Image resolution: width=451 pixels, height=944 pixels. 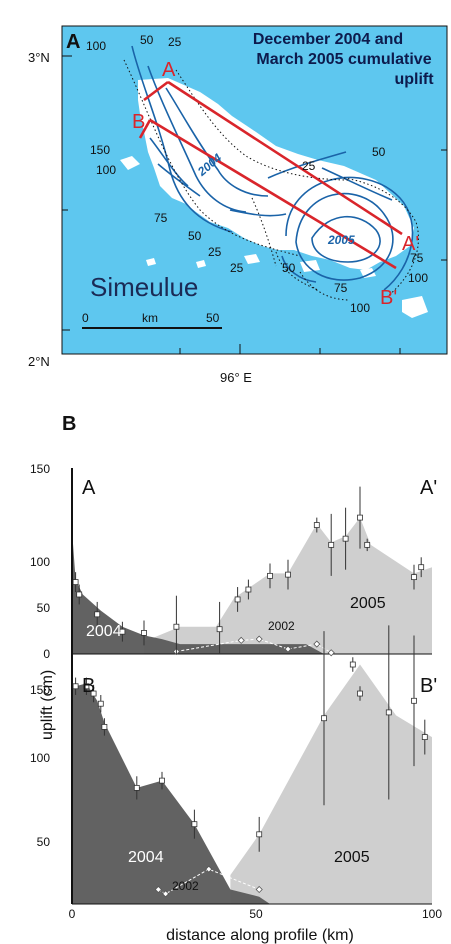 What do you see at coordinates (341, 240) in the screenshot?
I see `contour-year-2005: 2005` at bounding box center [341, 240].